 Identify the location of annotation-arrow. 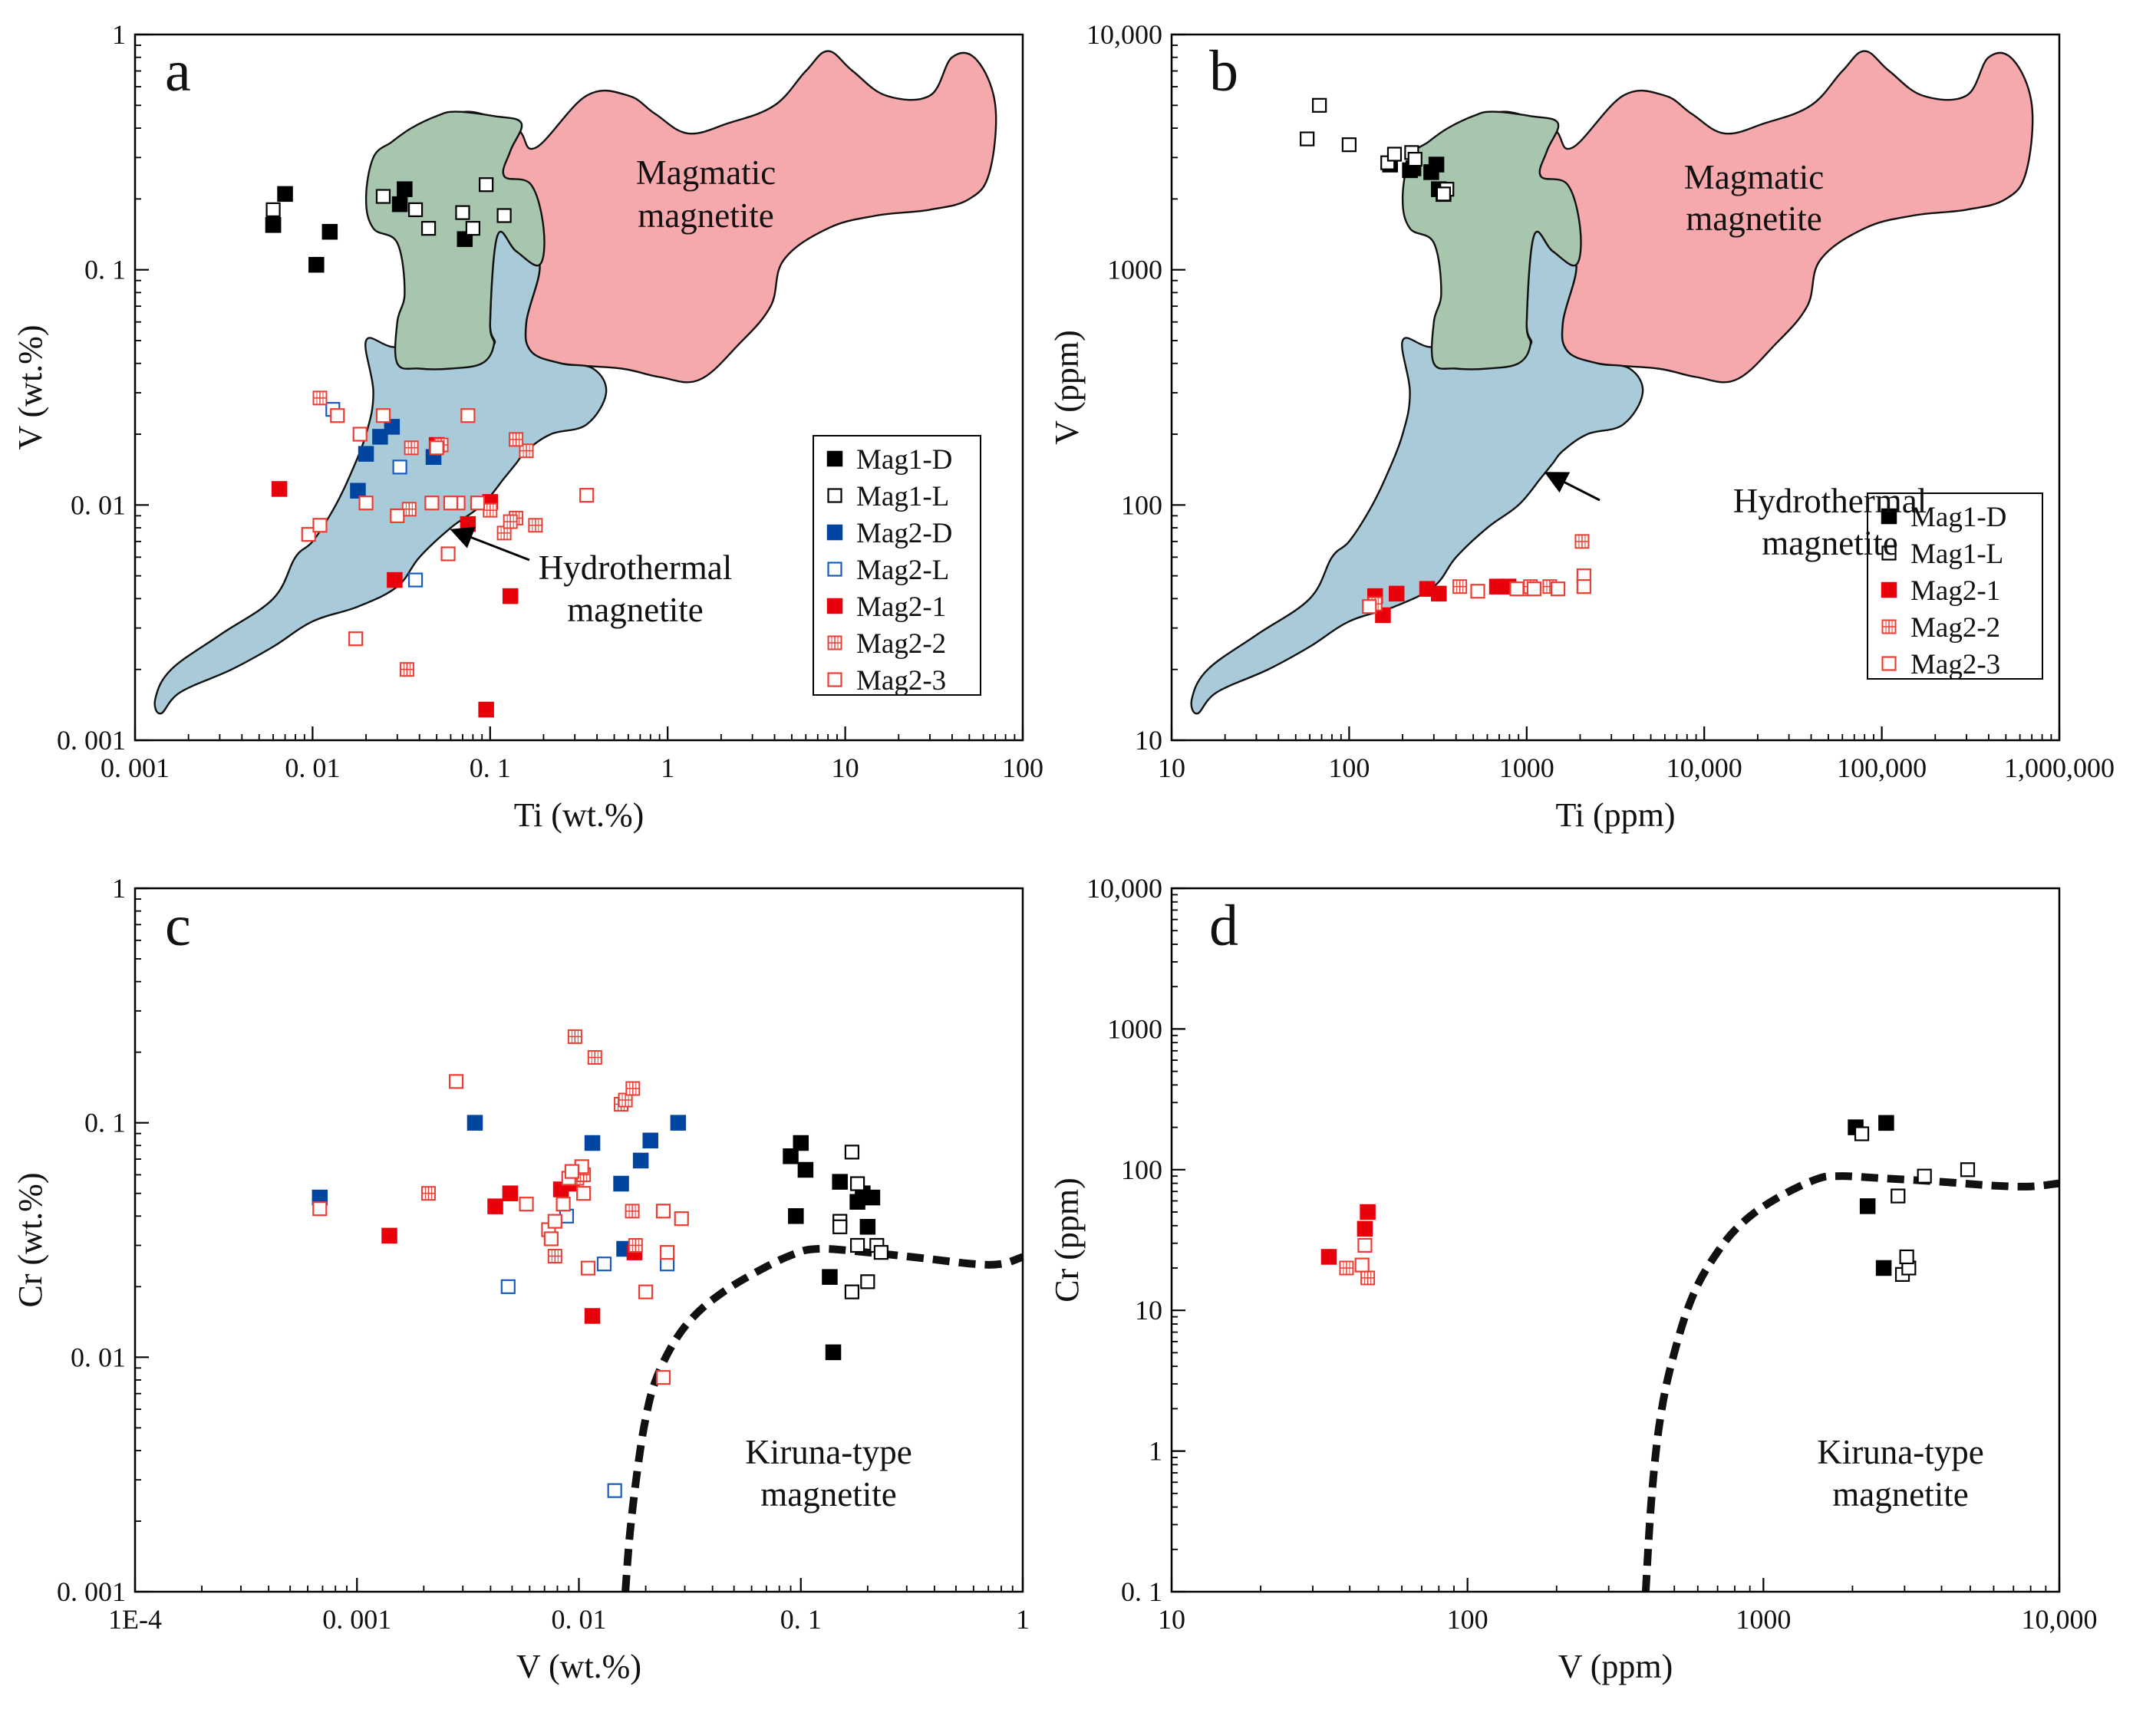
(1572, 487).